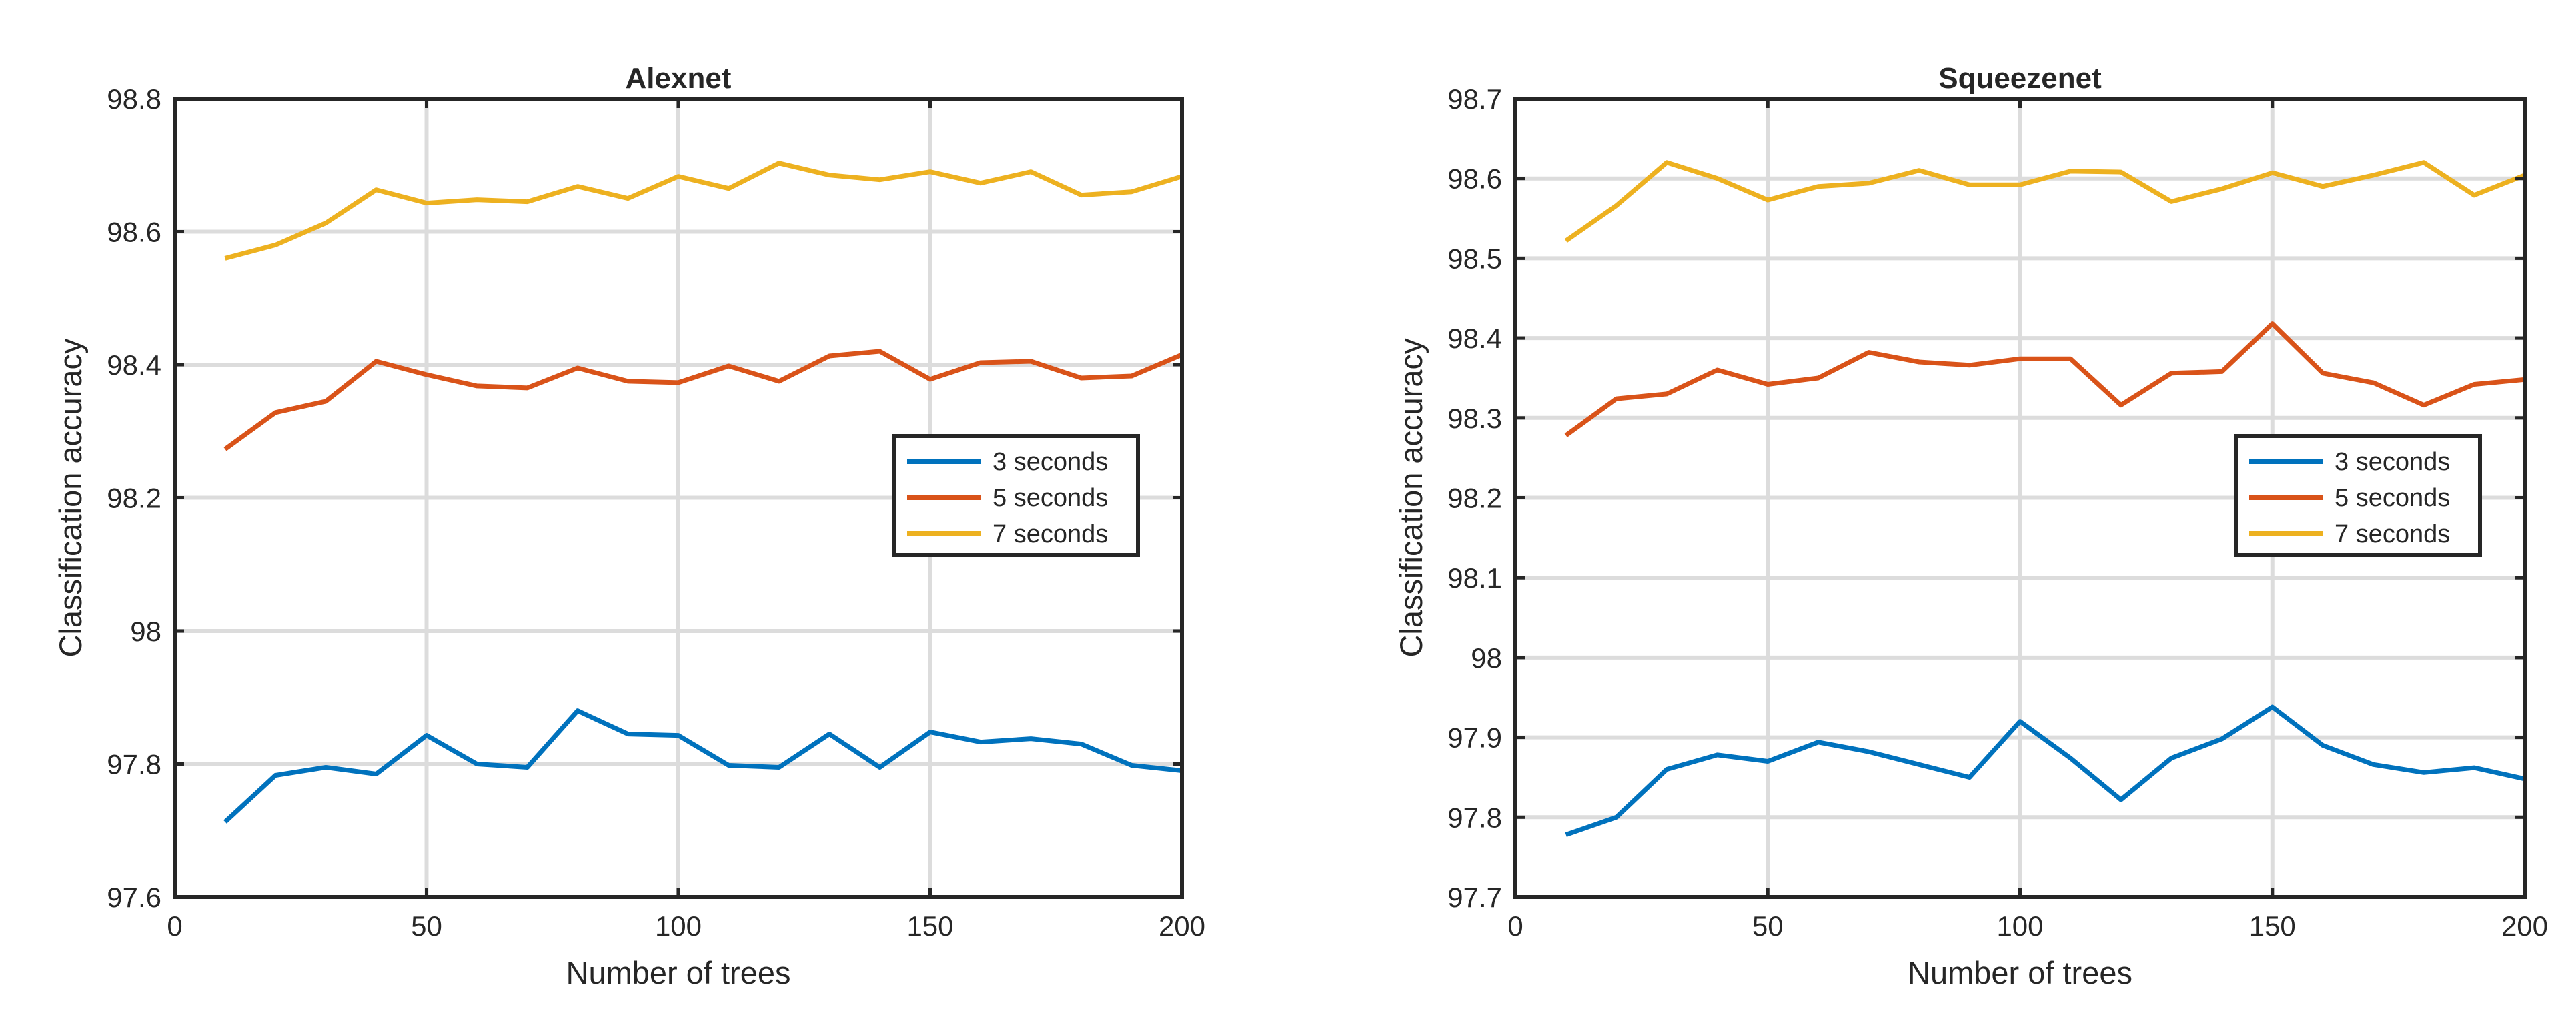 The width and height of the screenshot is (2576, 1019). Describe the element at coordinates (1474, 259) in the screenshot. I see `y-tick-label: 98.5` at that location.